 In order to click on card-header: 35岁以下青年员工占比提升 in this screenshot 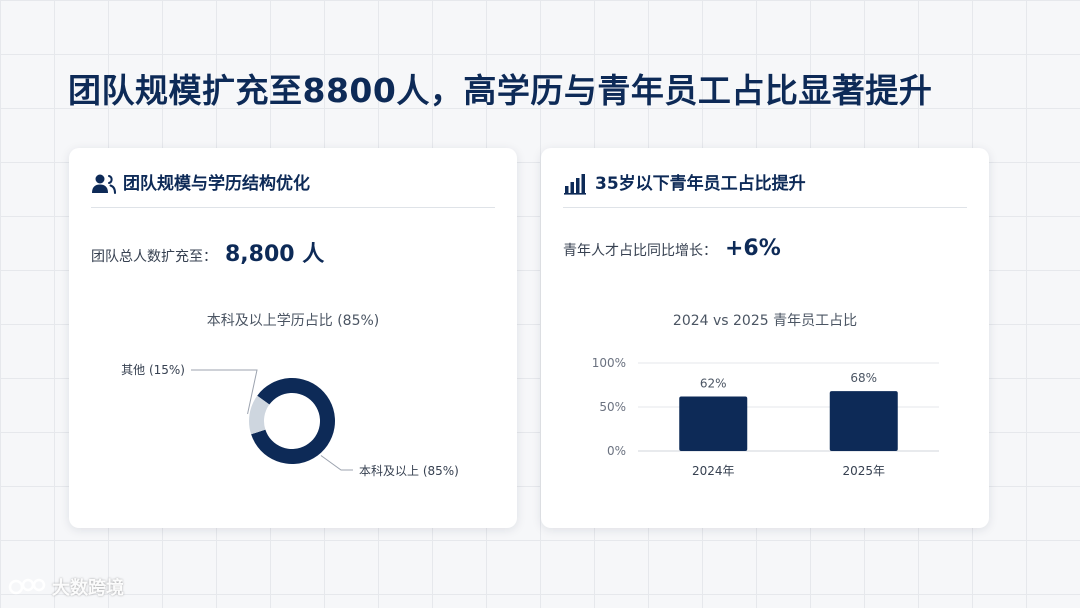, I will do `click(765, 190)`.